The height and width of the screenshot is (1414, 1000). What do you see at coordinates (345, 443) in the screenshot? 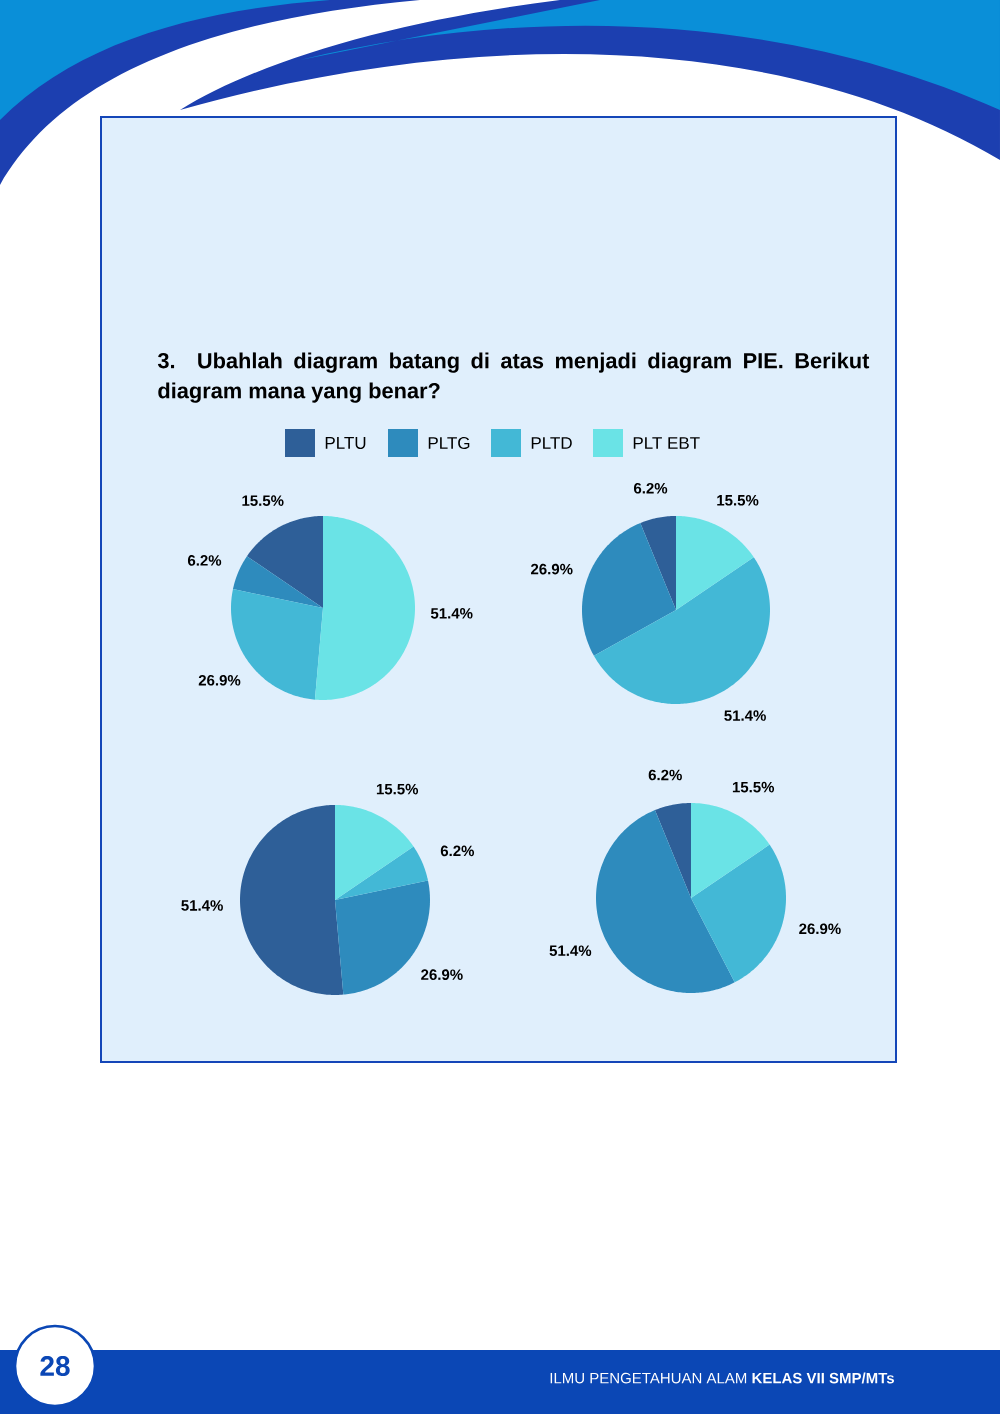
I see `legend-label: PLTU` at bounding box center [345, 443].